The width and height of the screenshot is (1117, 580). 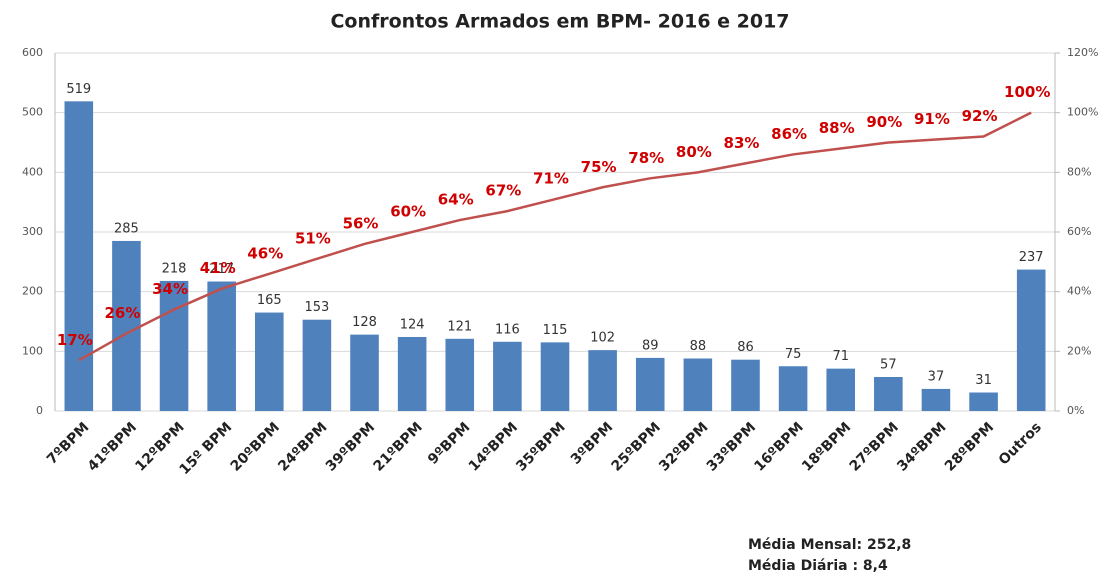 I want to click on line-value-label: 34%, so click(x=170, y=289).